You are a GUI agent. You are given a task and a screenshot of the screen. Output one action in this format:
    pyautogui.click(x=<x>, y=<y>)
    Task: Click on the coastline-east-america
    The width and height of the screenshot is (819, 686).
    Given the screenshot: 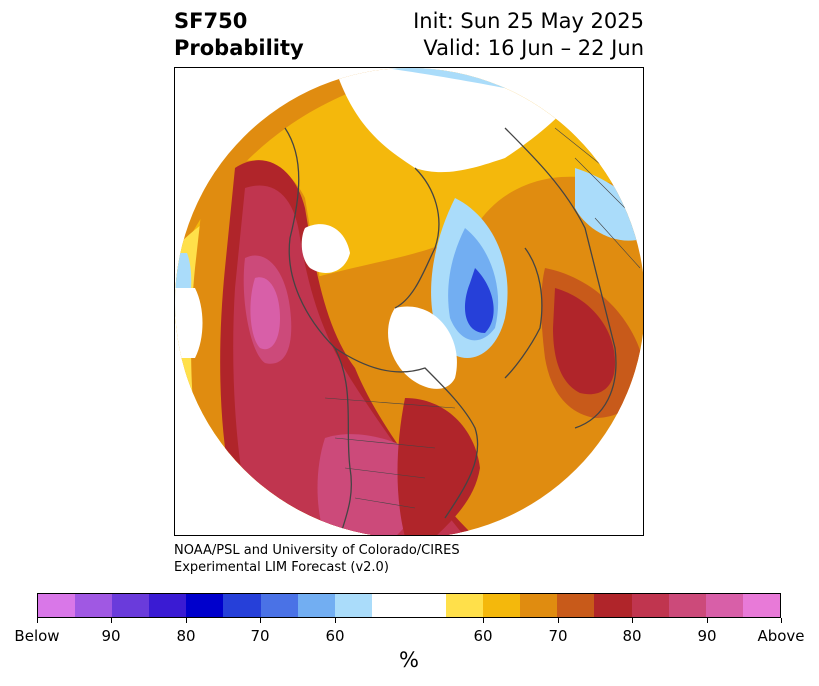 What is the action you would take?
    pyautogui.click(x=406, y=433)
    